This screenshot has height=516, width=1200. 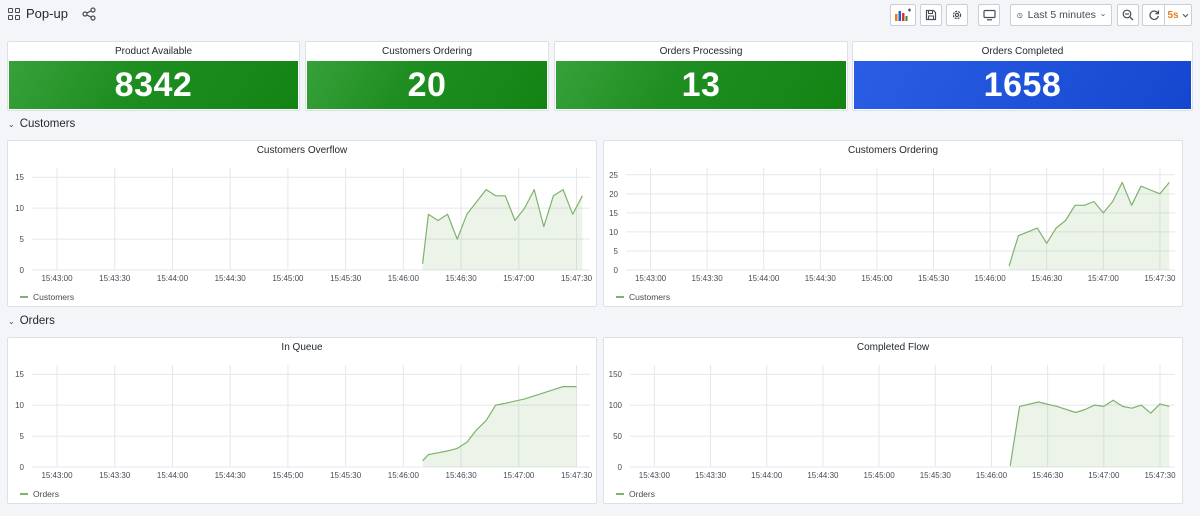 I want to click on save-dashboard-button, so click(x=931, y=15).